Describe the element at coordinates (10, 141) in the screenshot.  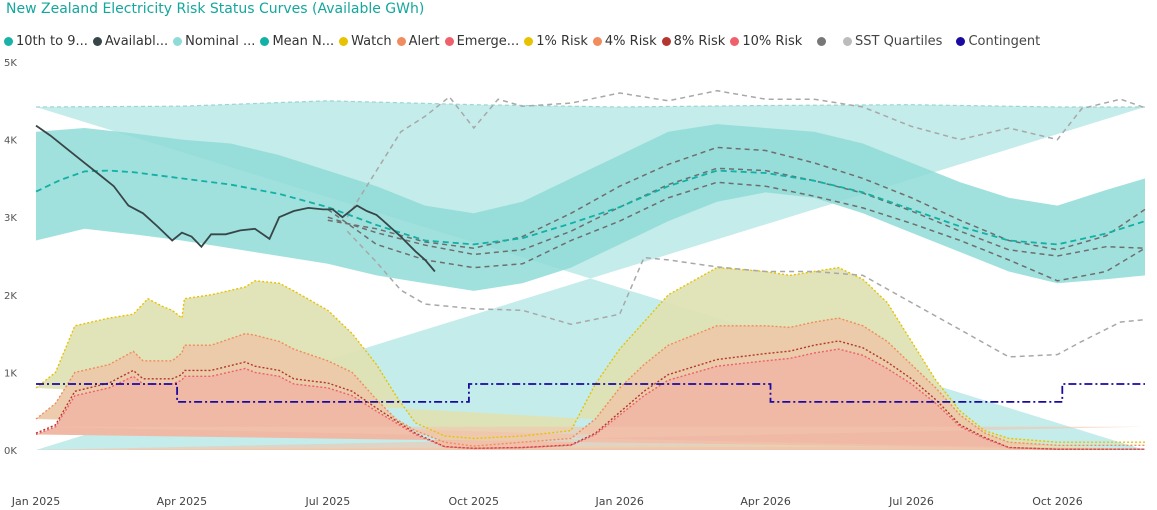
I see `y-tick-label: 4K` at that location.